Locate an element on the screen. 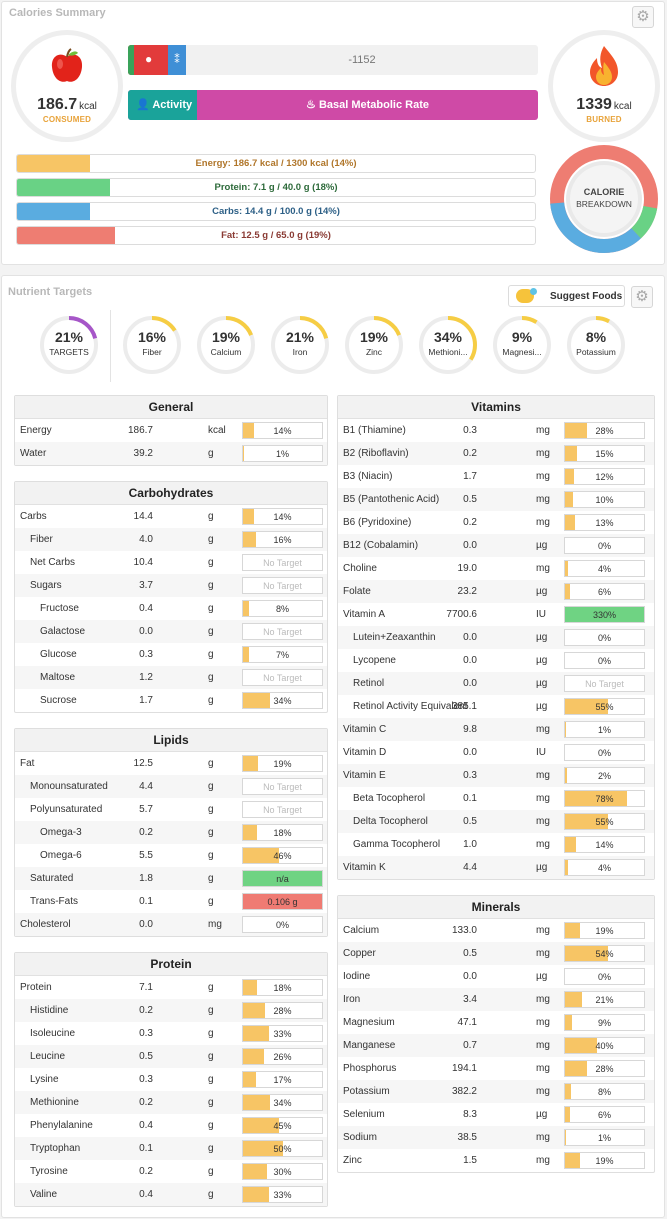 The width and height of the screenshot is (667, 1219). nutrient-name: Leucine is located at coordinates (48, 1056).